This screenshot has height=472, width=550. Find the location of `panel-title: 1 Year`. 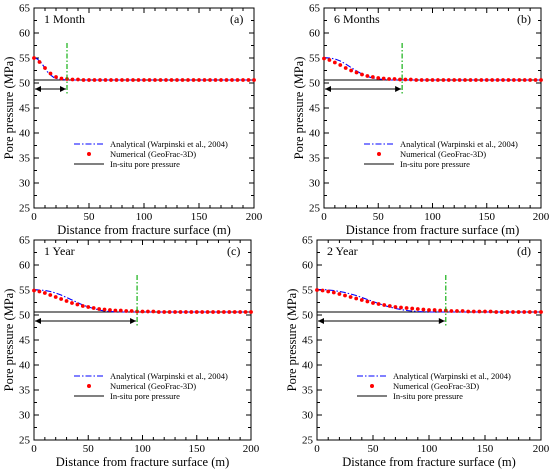

panel-title: 1 Year is located at coordinates (59, 251).